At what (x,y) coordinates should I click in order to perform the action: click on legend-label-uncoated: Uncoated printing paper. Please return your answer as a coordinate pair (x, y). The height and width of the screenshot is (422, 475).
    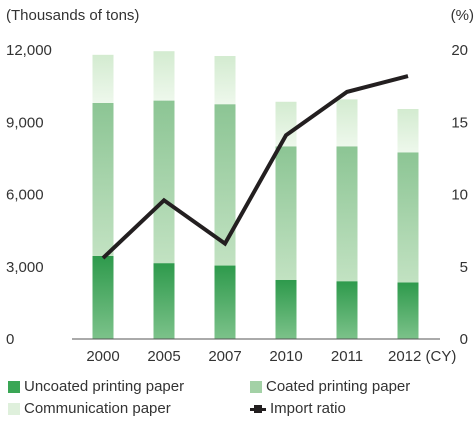
    Looking at the image, I should click on (104, 386).